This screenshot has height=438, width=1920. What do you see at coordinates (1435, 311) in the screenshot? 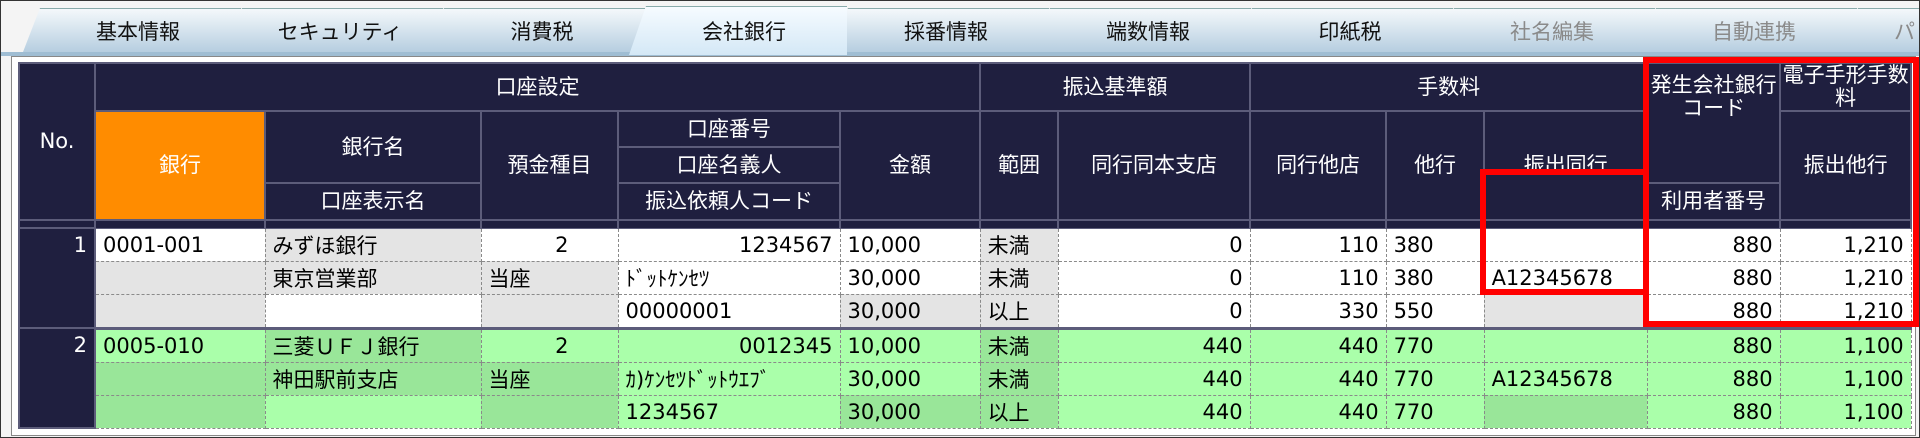
I see `fee-other-bank-cell: 550` at bounding box center [1435, 311].